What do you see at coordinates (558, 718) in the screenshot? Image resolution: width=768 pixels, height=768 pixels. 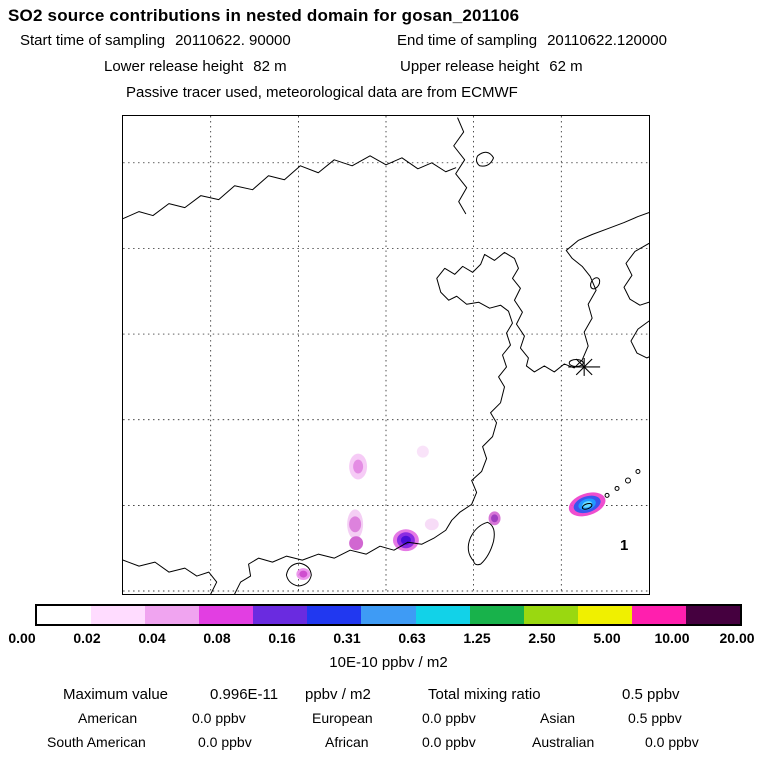 I see `region-label-asian: Asian` at bounding box center [558, 718].